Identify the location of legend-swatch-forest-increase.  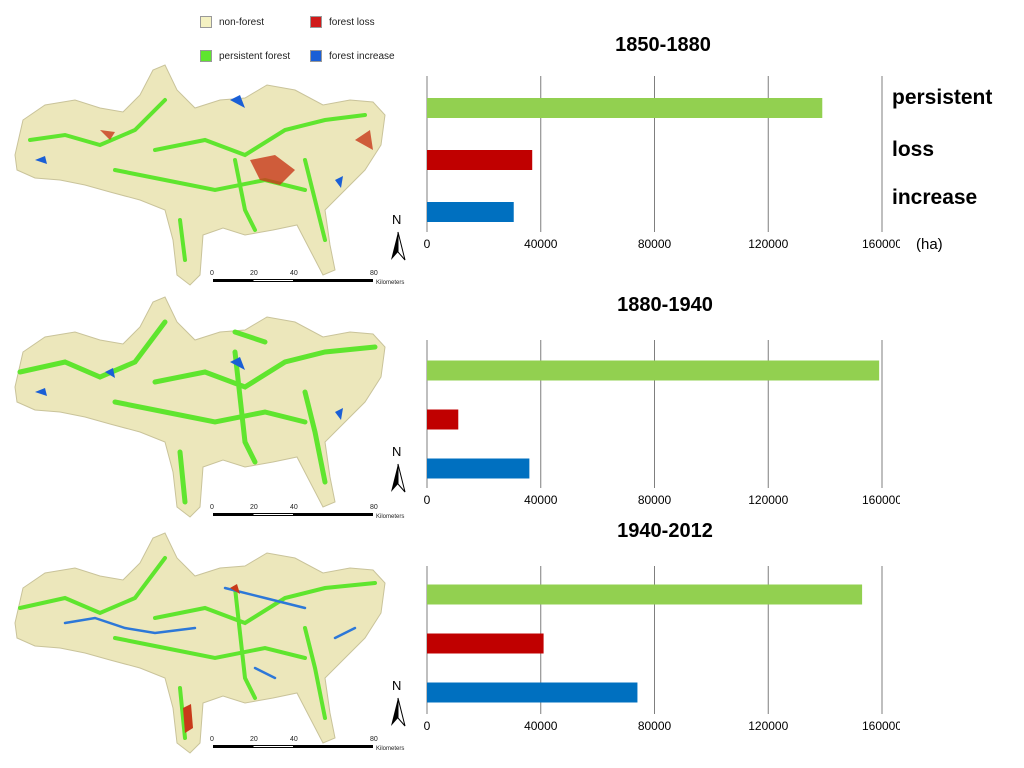
(316, 56).